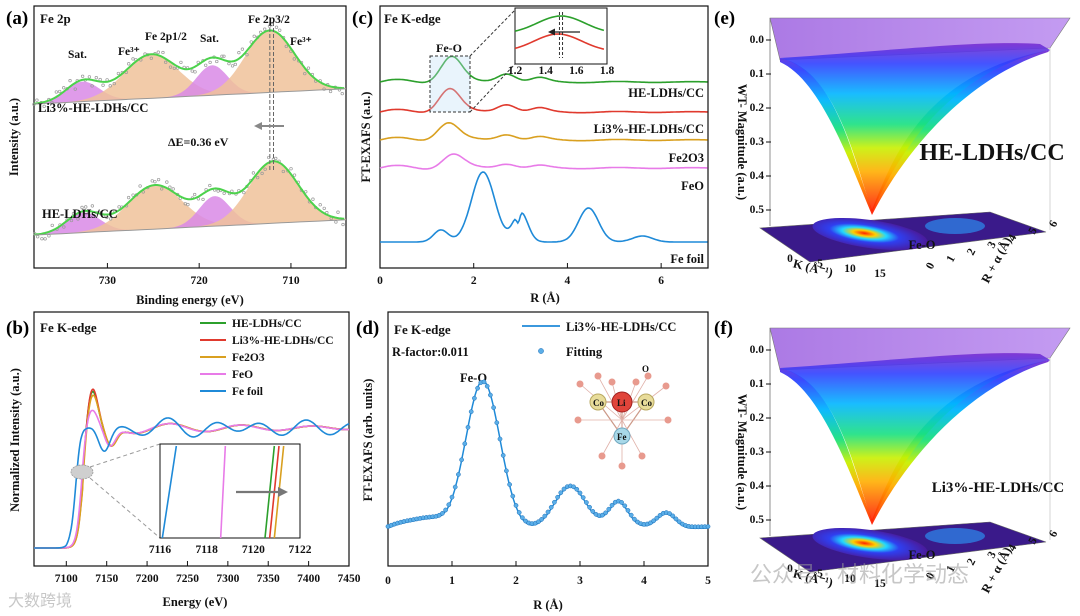 This screenshot has width=1080, height=616. Describe the element at coordinates (248, 358) in the screenshot. I see `legend-label: Fe2O3` at that location.